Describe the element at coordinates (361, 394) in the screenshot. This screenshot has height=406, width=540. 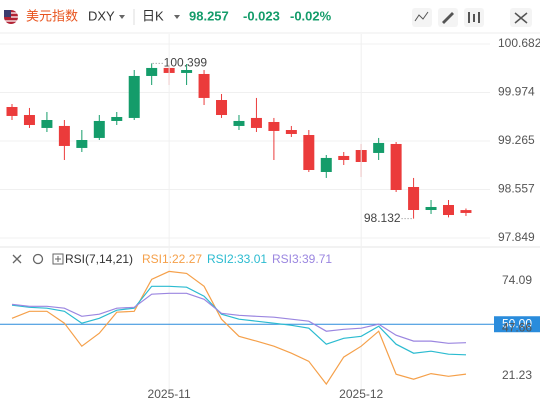
I see `x-tick-label: 2025-12` at that location.